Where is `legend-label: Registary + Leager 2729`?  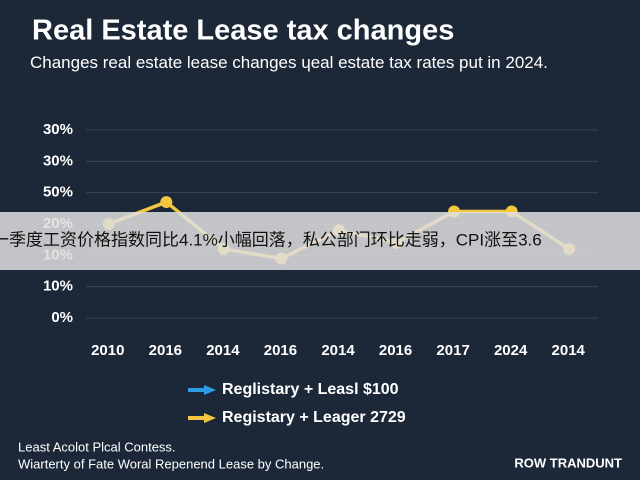 legend-label: Registary + Leager 2729 is located at coordinates (314, 417).